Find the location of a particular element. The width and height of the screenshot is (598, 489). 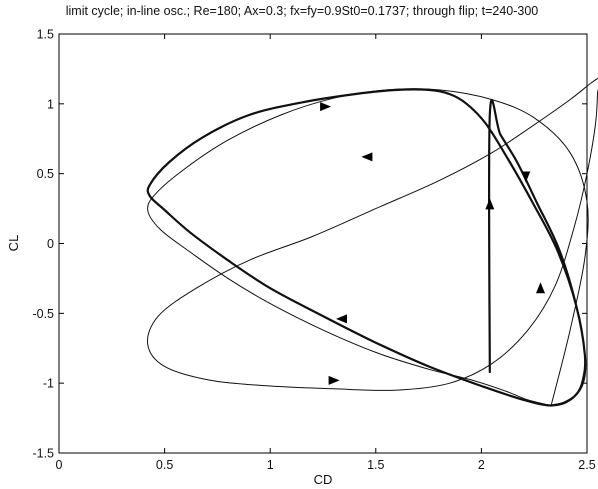

y-tick-label: 1.5 is located at coordinates (45, 35).